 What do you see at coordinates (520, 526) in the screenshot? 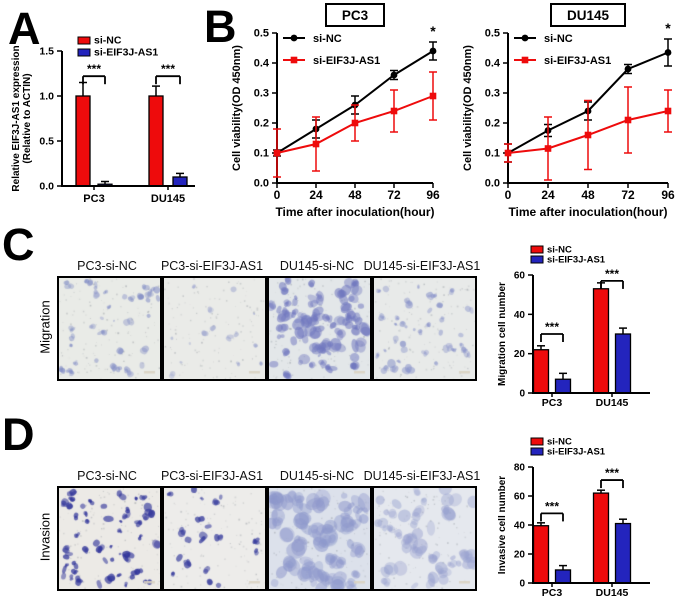
I see `chart-text: 40` at bounding box center [520, 526].